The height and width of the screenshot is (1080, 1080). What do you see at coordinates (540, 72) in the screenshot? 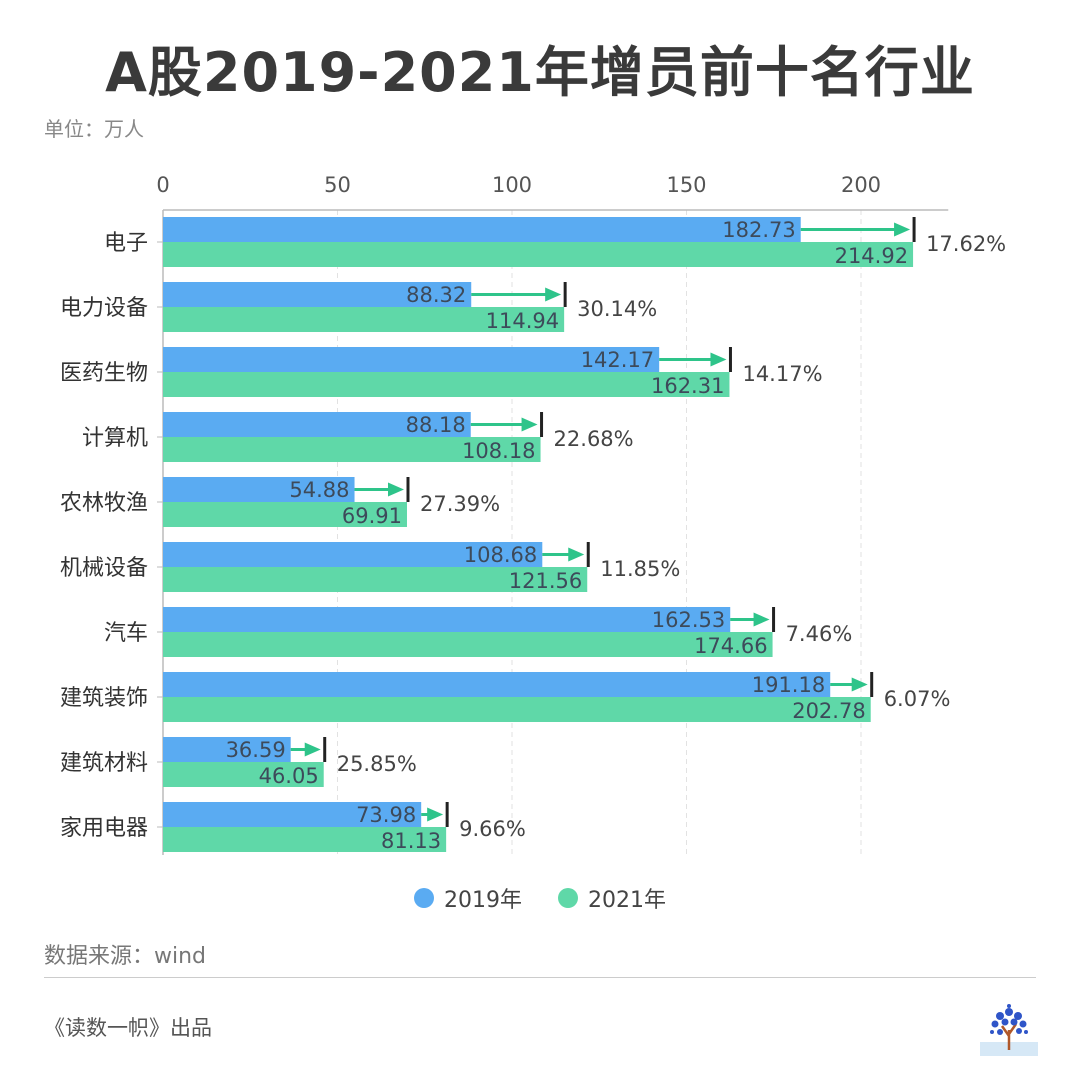
I see `chart-title: A股2019-2021年增员前十名行业` at bounding box center [540, 72].